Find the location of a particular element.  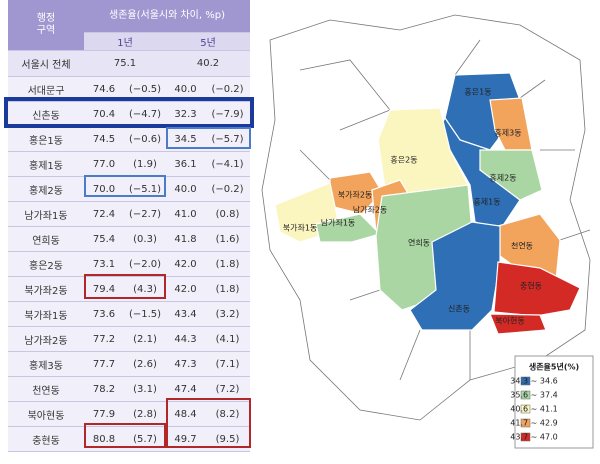

cell: (2.8) is located at coordinates (145, 414).